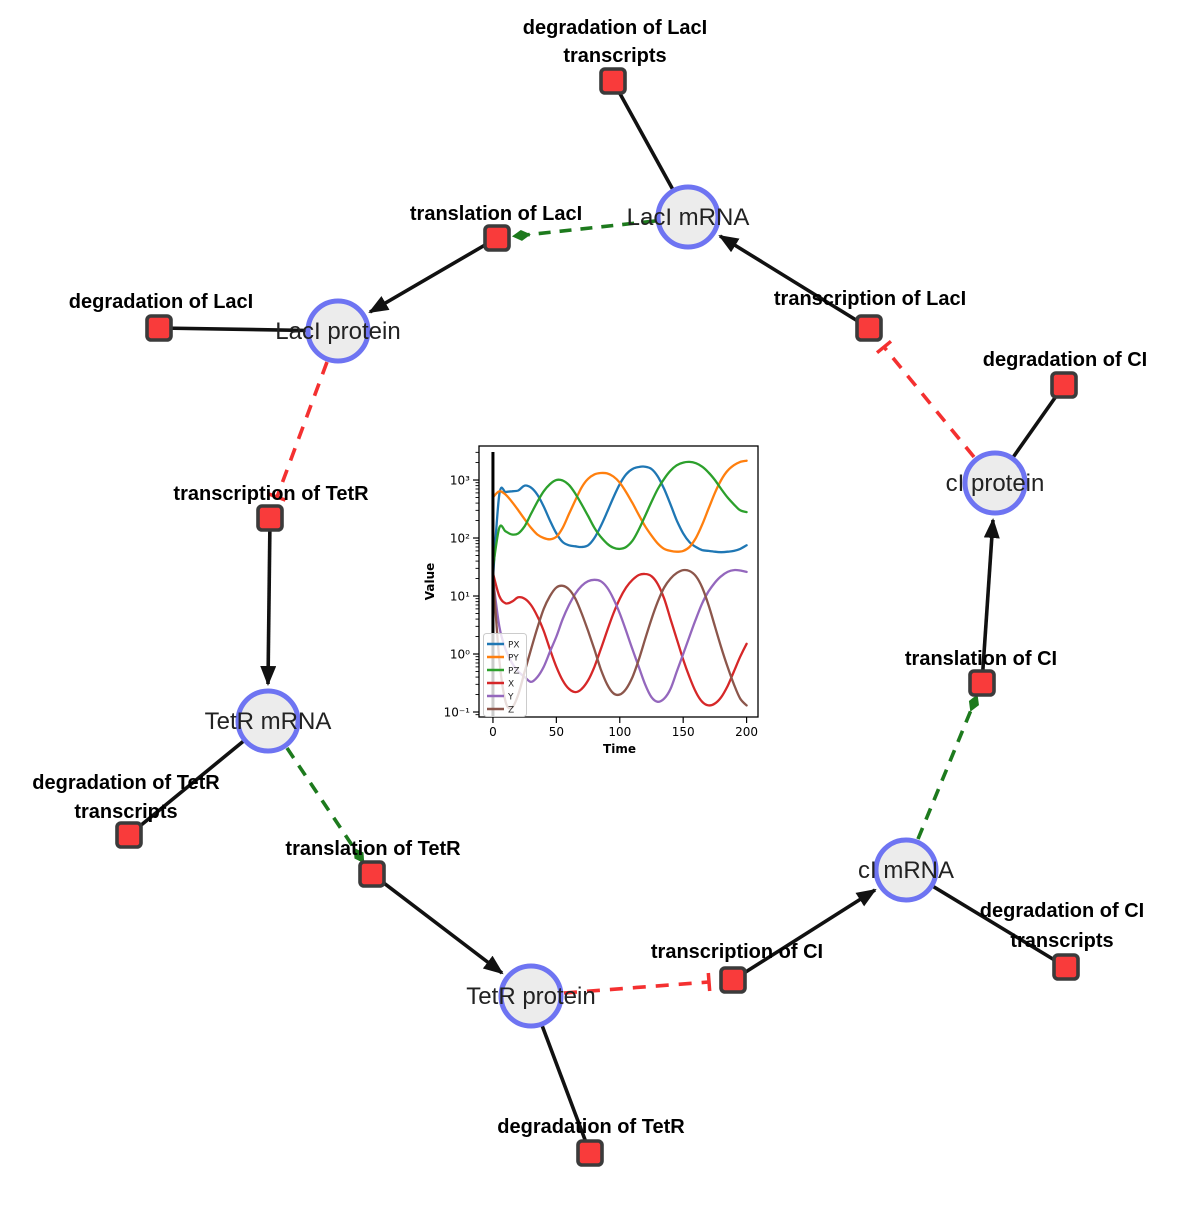  What do you see at coordinates (126, 783) in the screenshot?
I see `reaction-label-deg-tetr-transcripts-line1: degradation of TetR` at bounding box center [126, 783].